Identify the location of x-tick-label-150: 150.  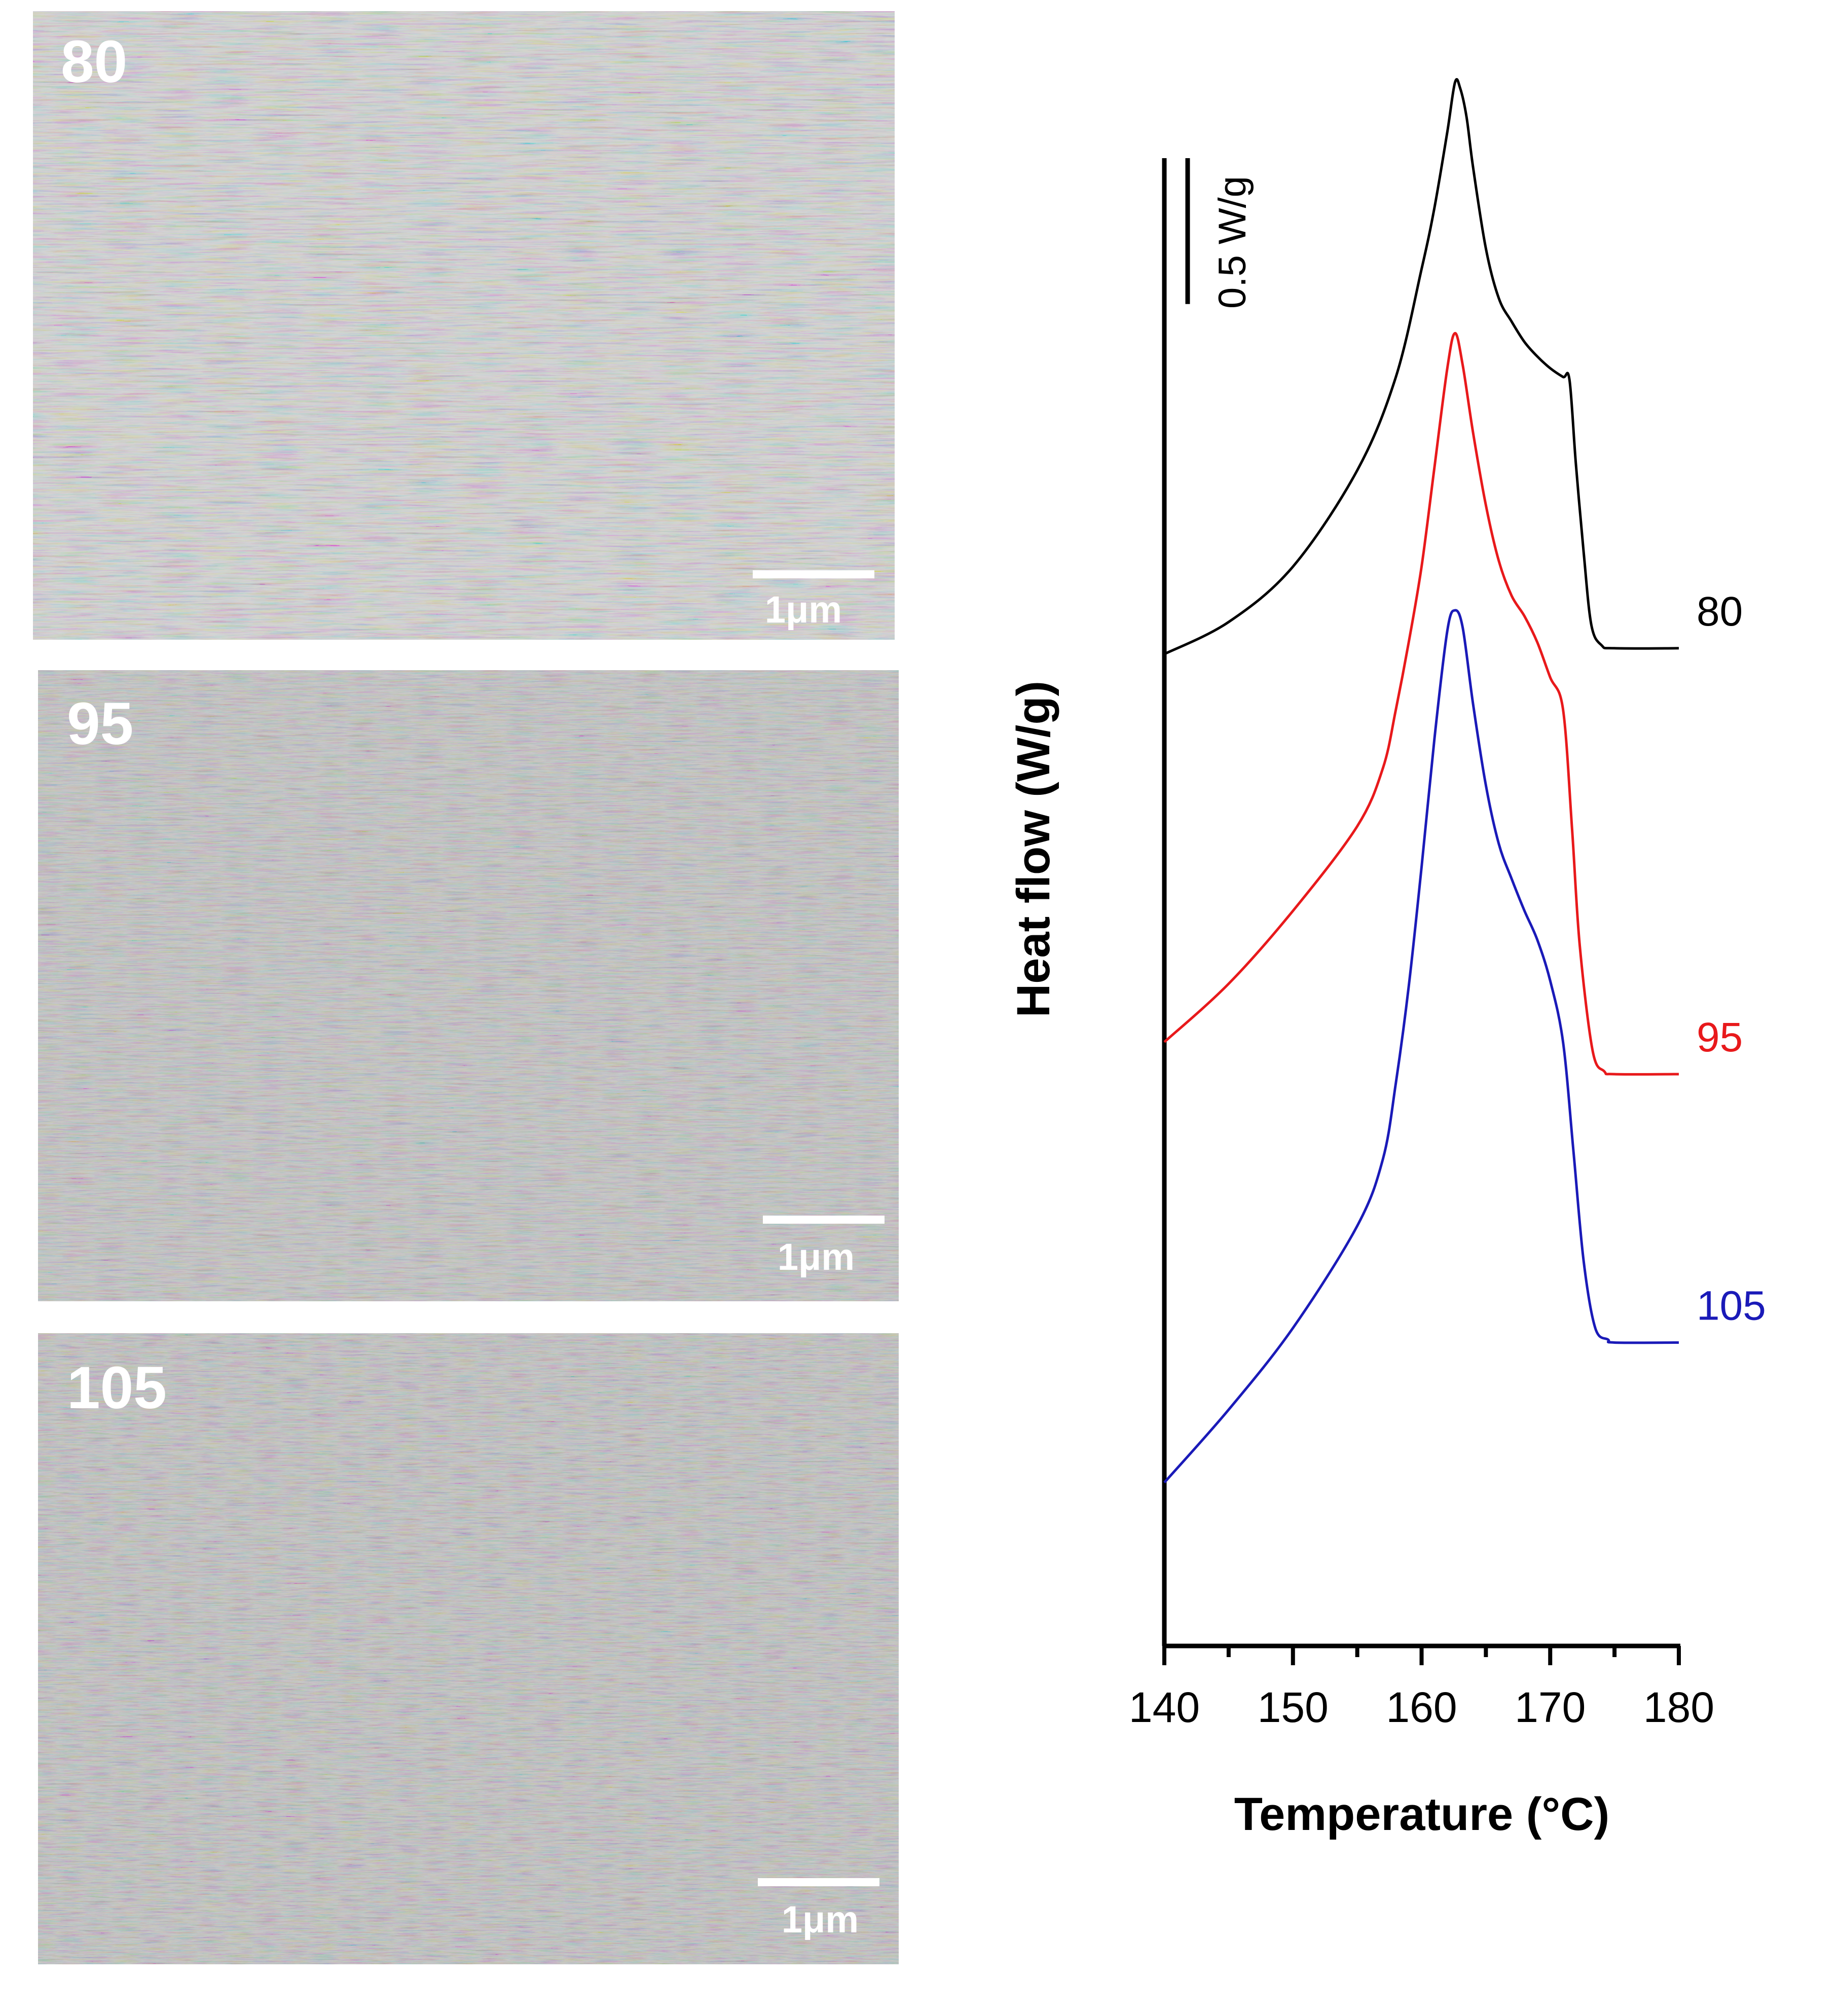
(1293, 1707).